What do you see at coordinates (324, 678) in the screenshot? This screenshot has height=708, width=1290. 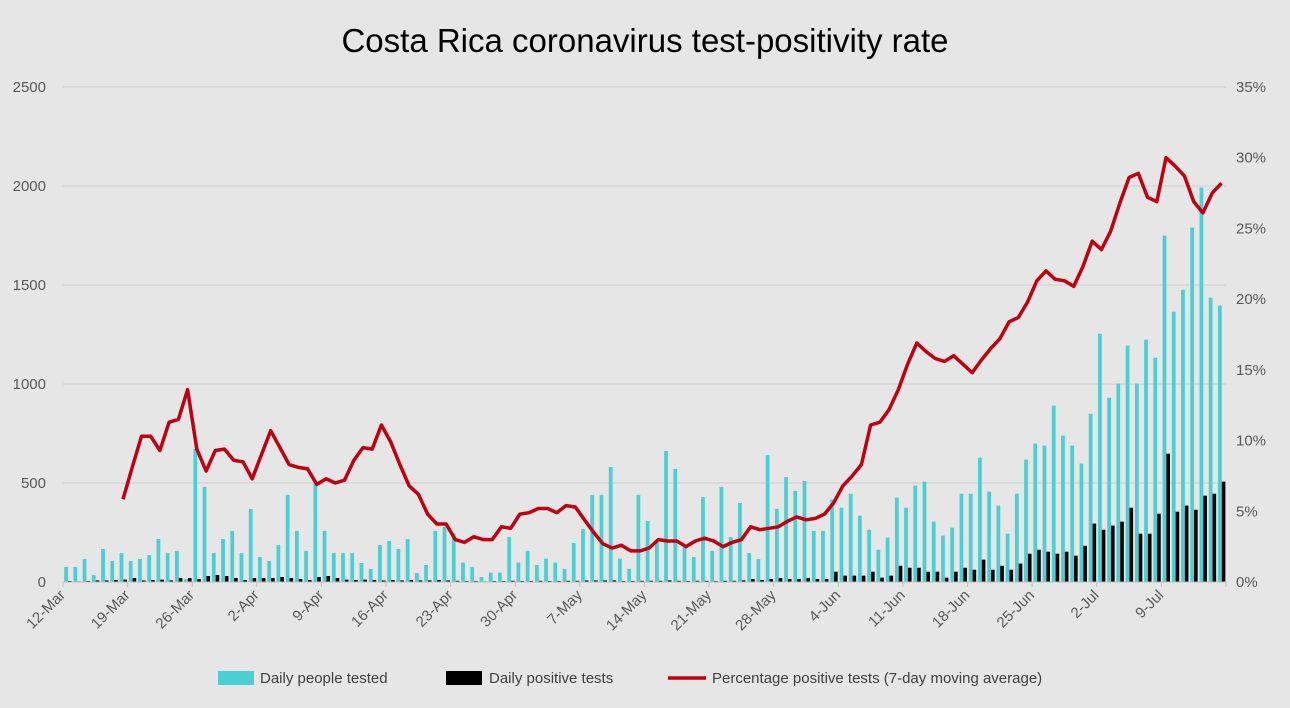 I see `legend-label-tested: Daily people tested` at bounding box center [324, 678].